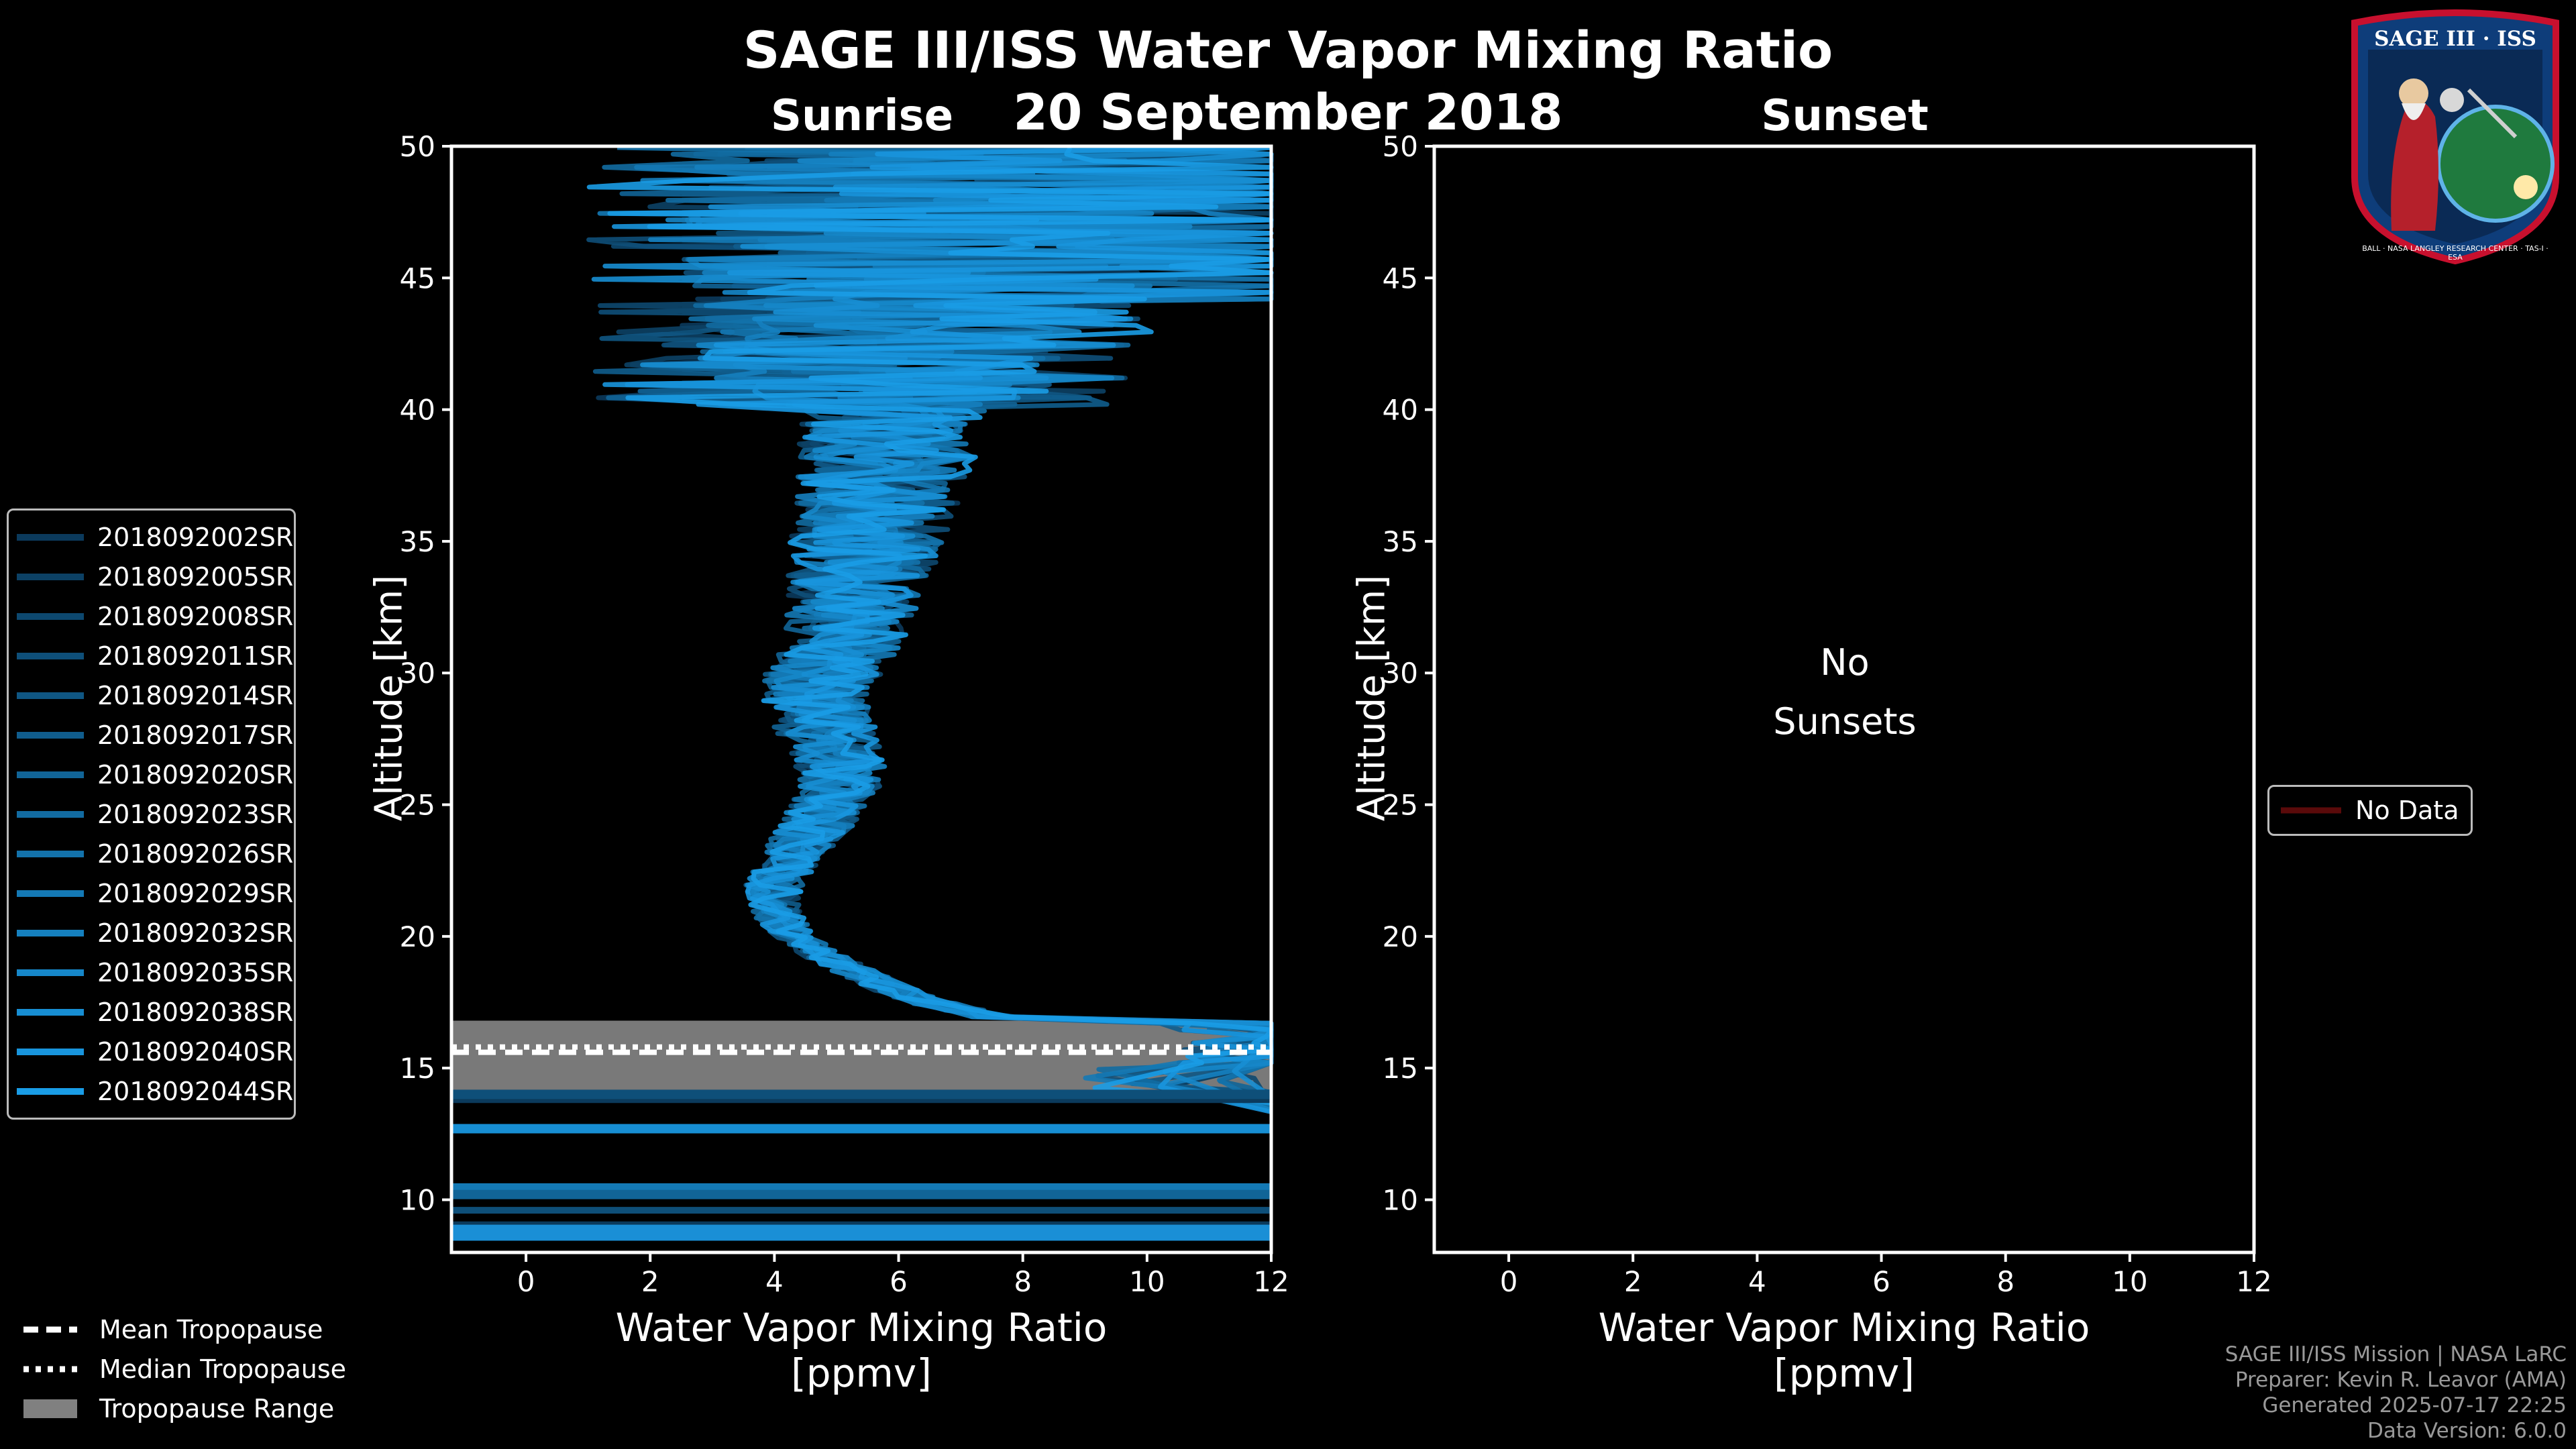  I want to click on legend-mean-tropopause: Mean Tropopause, so click(183, 1329).